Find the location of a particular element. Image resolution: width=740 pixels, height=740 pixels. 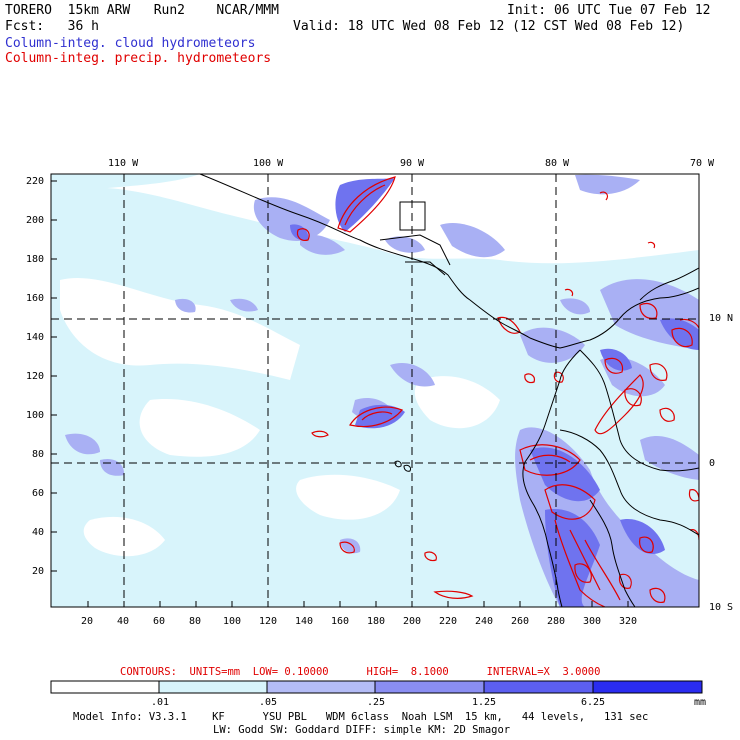

colorbar-label: 1.25 is located at coordinates (484, 702).